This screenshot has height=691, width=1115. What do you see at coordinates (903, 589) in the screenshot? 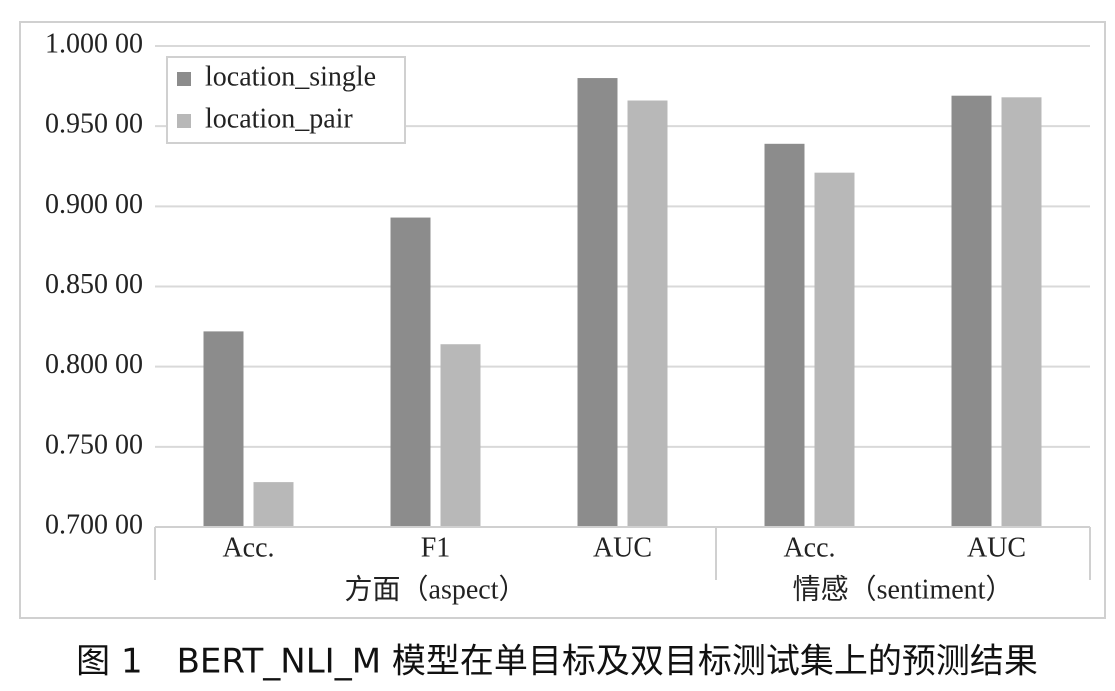
I see `group-label: 情感（sentiment）` at bounding box center [903, 589].